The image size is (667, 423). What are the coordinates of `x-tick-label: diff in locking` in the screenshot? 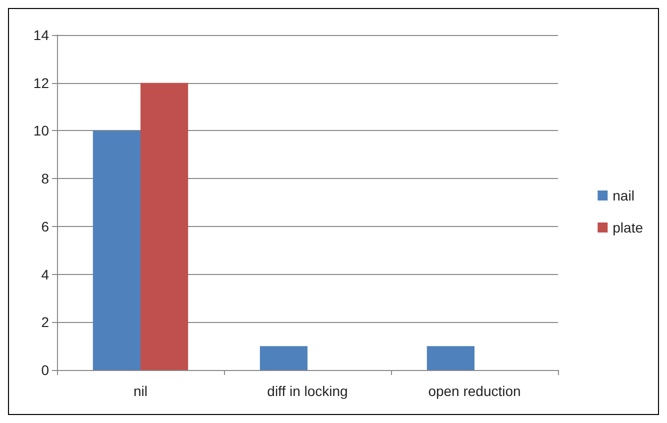 It's located at (307, 391).